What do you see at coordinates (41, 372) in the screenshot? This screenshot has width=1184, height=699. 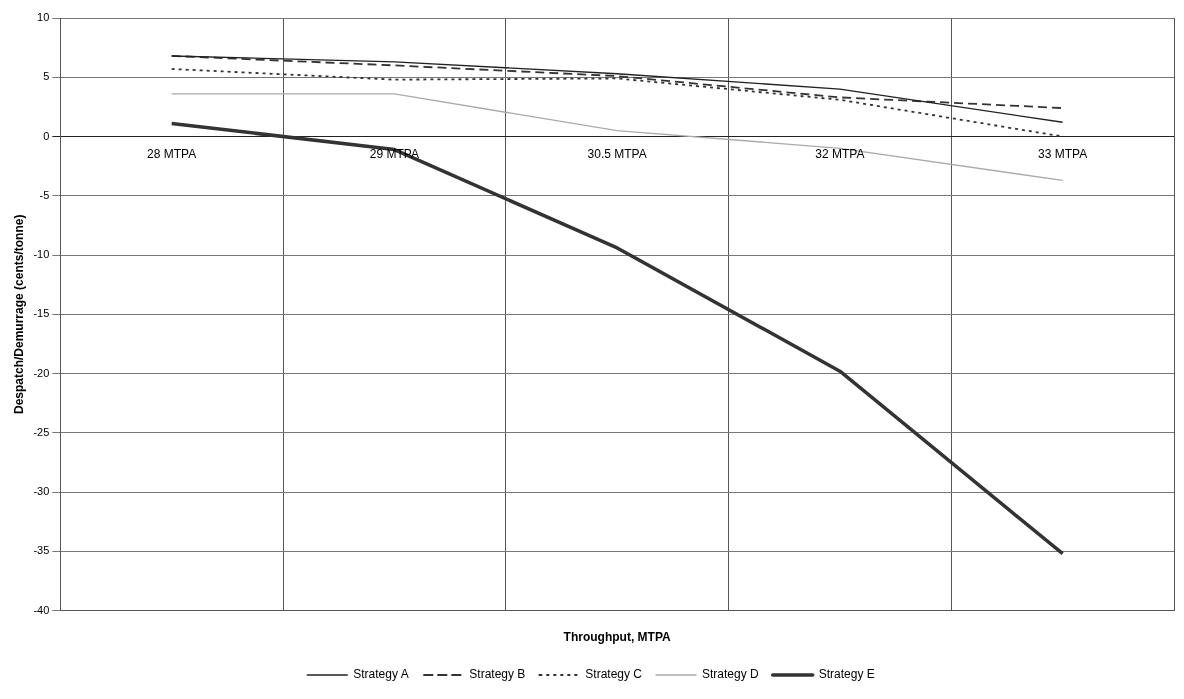 I see `y-tick-label: -20` at bounding box center [41, 372].